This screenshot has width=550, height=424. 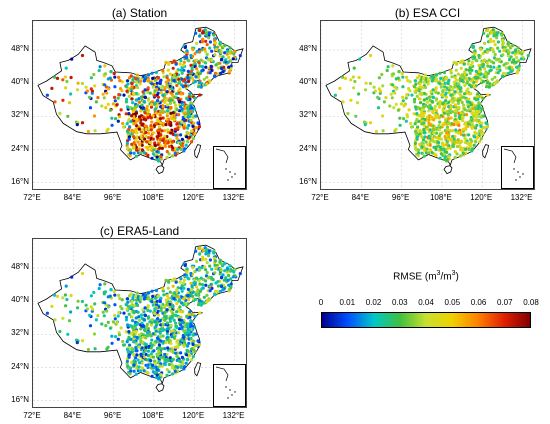 I want to click on taiwan-boundary, so click(x=198, y=369).